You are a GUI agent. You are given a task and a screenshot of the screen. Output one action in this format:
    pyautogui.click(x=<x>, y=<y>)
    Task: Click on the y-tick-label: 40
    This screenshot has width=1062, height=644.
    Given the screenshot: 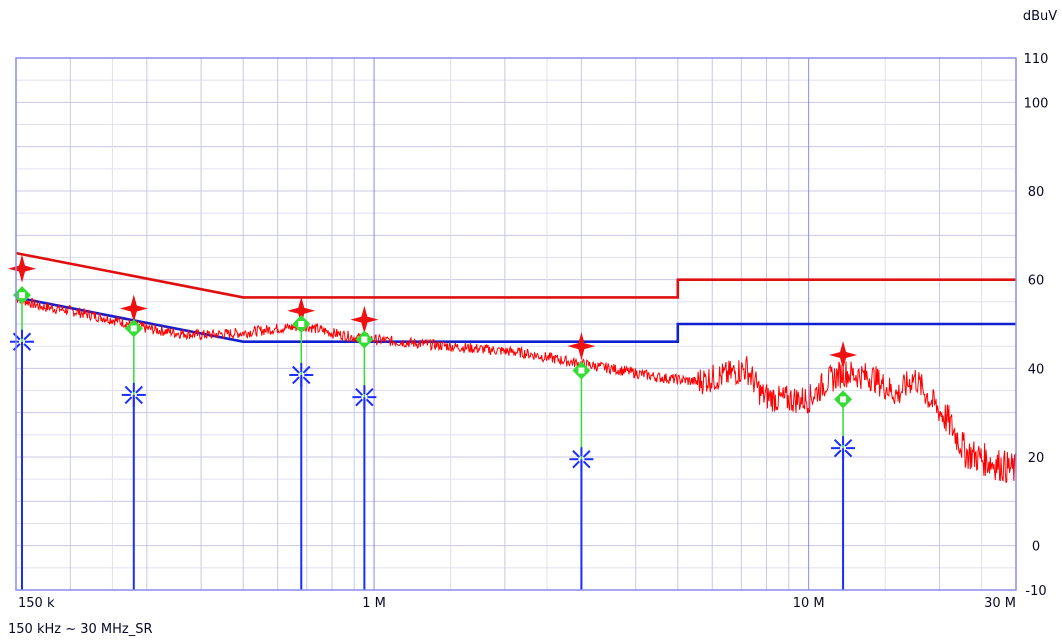 What is the action you would take?
    pyautogui.click(x=1036, y=369)
    